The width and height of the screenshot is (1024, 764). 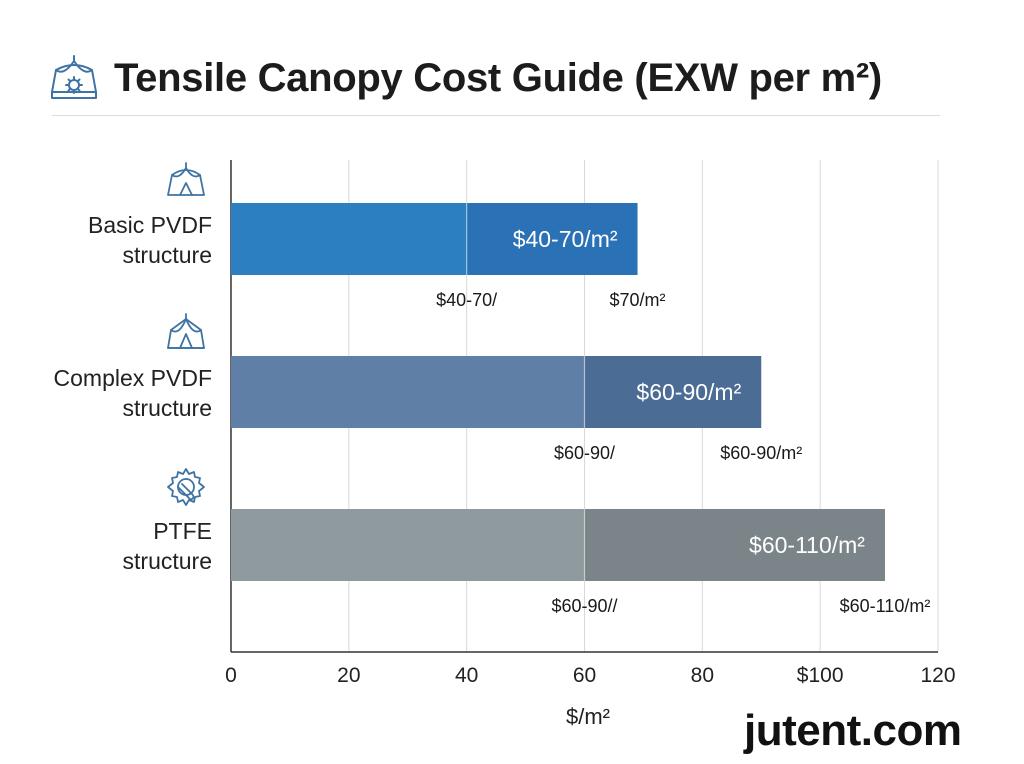 I want to click on x-tick-label: 0, so click(x=231, y=675).